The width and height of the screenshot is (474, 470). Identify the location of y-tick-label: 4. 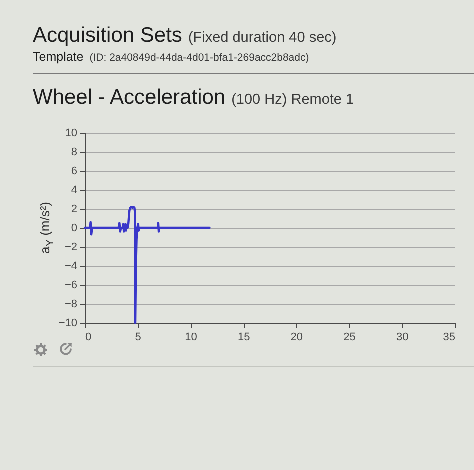
(74, 190).